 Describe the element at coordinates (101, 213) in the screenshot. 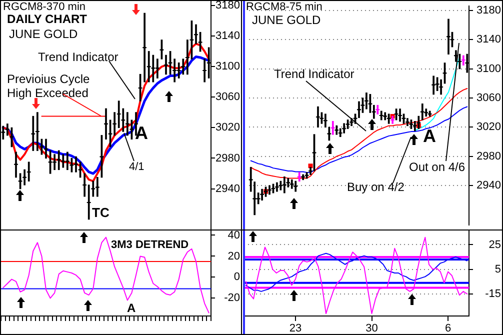

I see `annotation: TC` at that location.